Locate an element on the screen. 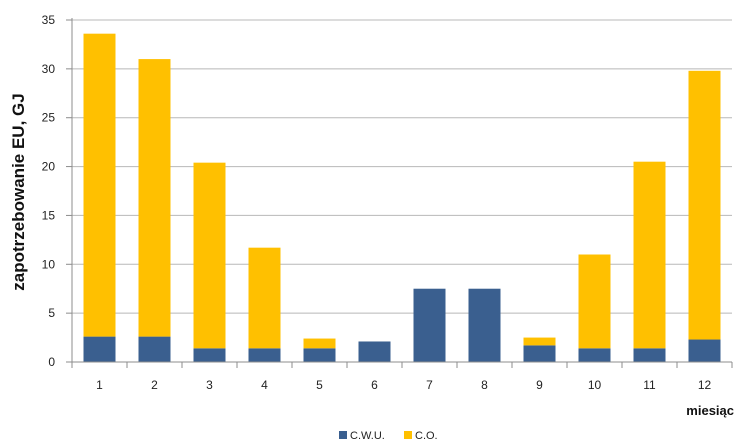 This screenshot has height=444, width=736. y-tick-label: 25 is located at coordinates (49, 118).